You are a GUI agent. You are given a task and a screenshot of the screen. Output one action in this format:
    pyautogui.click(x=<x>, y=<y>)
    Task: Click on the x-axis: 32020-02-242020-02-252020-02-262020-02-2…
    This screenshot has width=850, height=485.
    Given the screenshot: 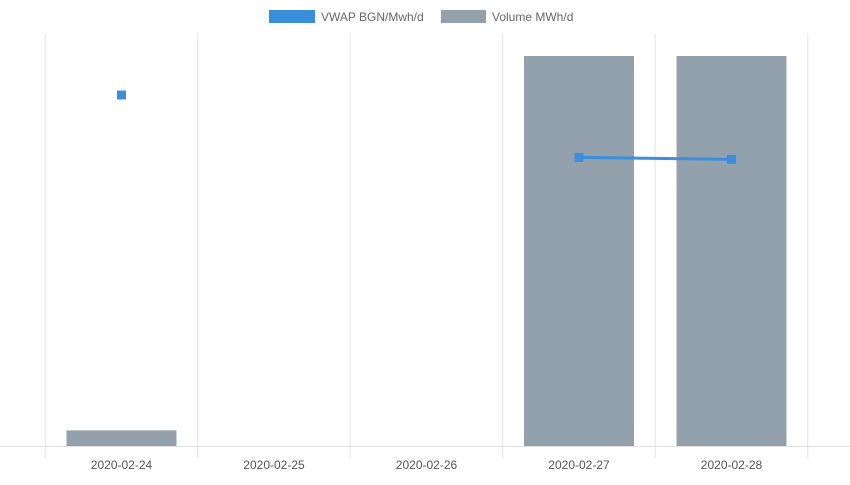 What is the action you would take?
    pyautogui.click(x=427, y=465)
    